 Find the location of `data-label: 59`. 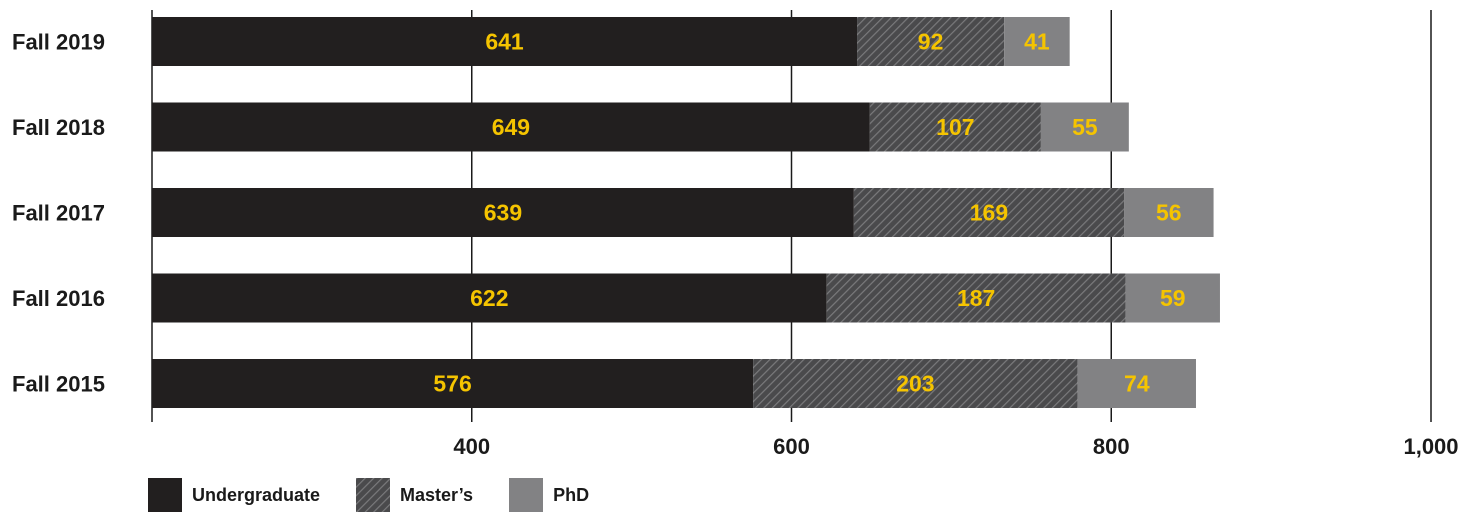

data-label: 59 is located at coordinates (1173, 298).